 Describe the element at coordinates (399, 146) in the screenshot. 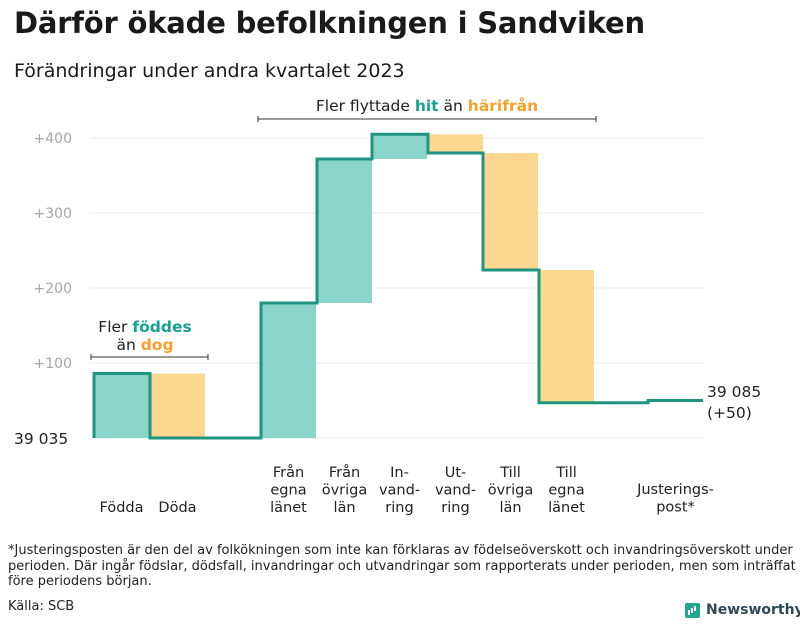

I see `bar-invandring` at that location.